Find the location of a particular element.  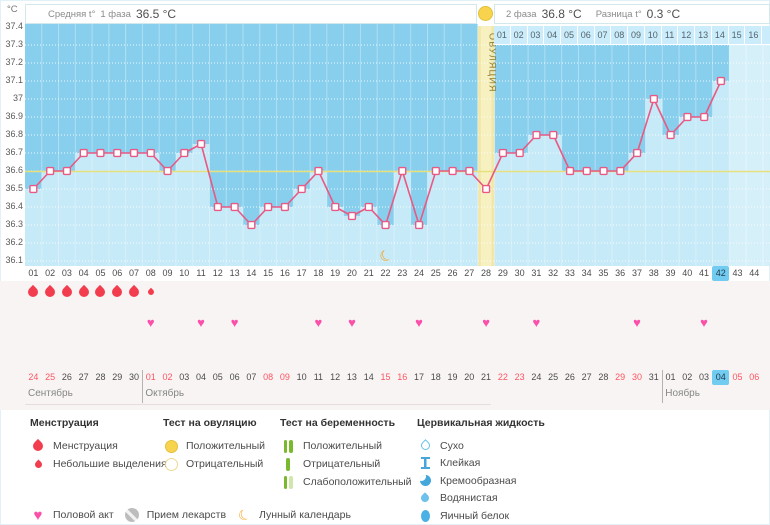

cycle-day-cell: 39 is located at coordinates (670, 273).